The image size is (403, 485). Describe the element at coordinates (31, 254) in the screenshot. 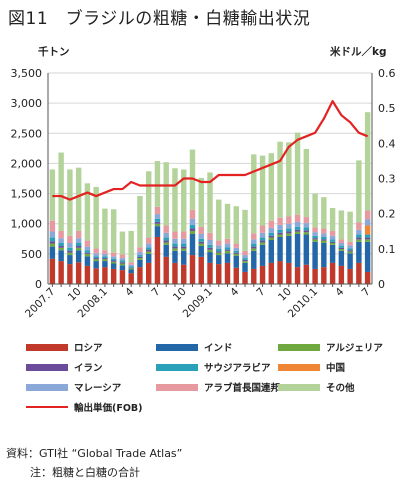

I see `y-tick-label: 500` at that location.